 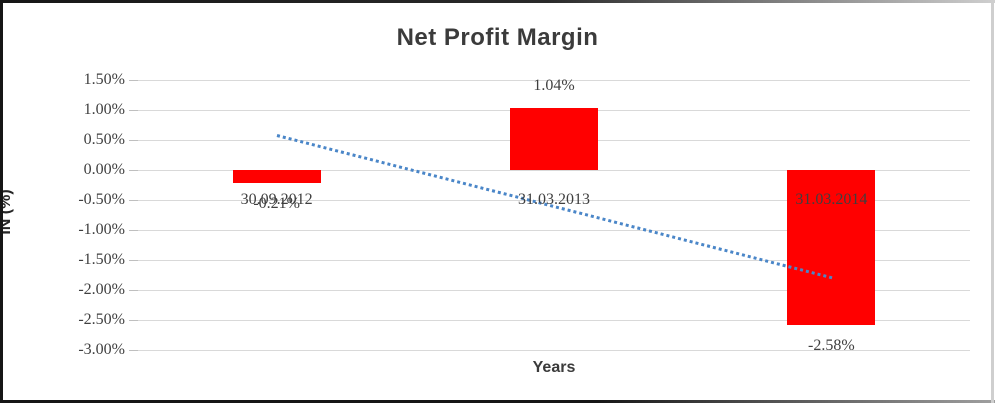 I want to click on y-tick-label: -0.50%, so click(x=101, y=199).